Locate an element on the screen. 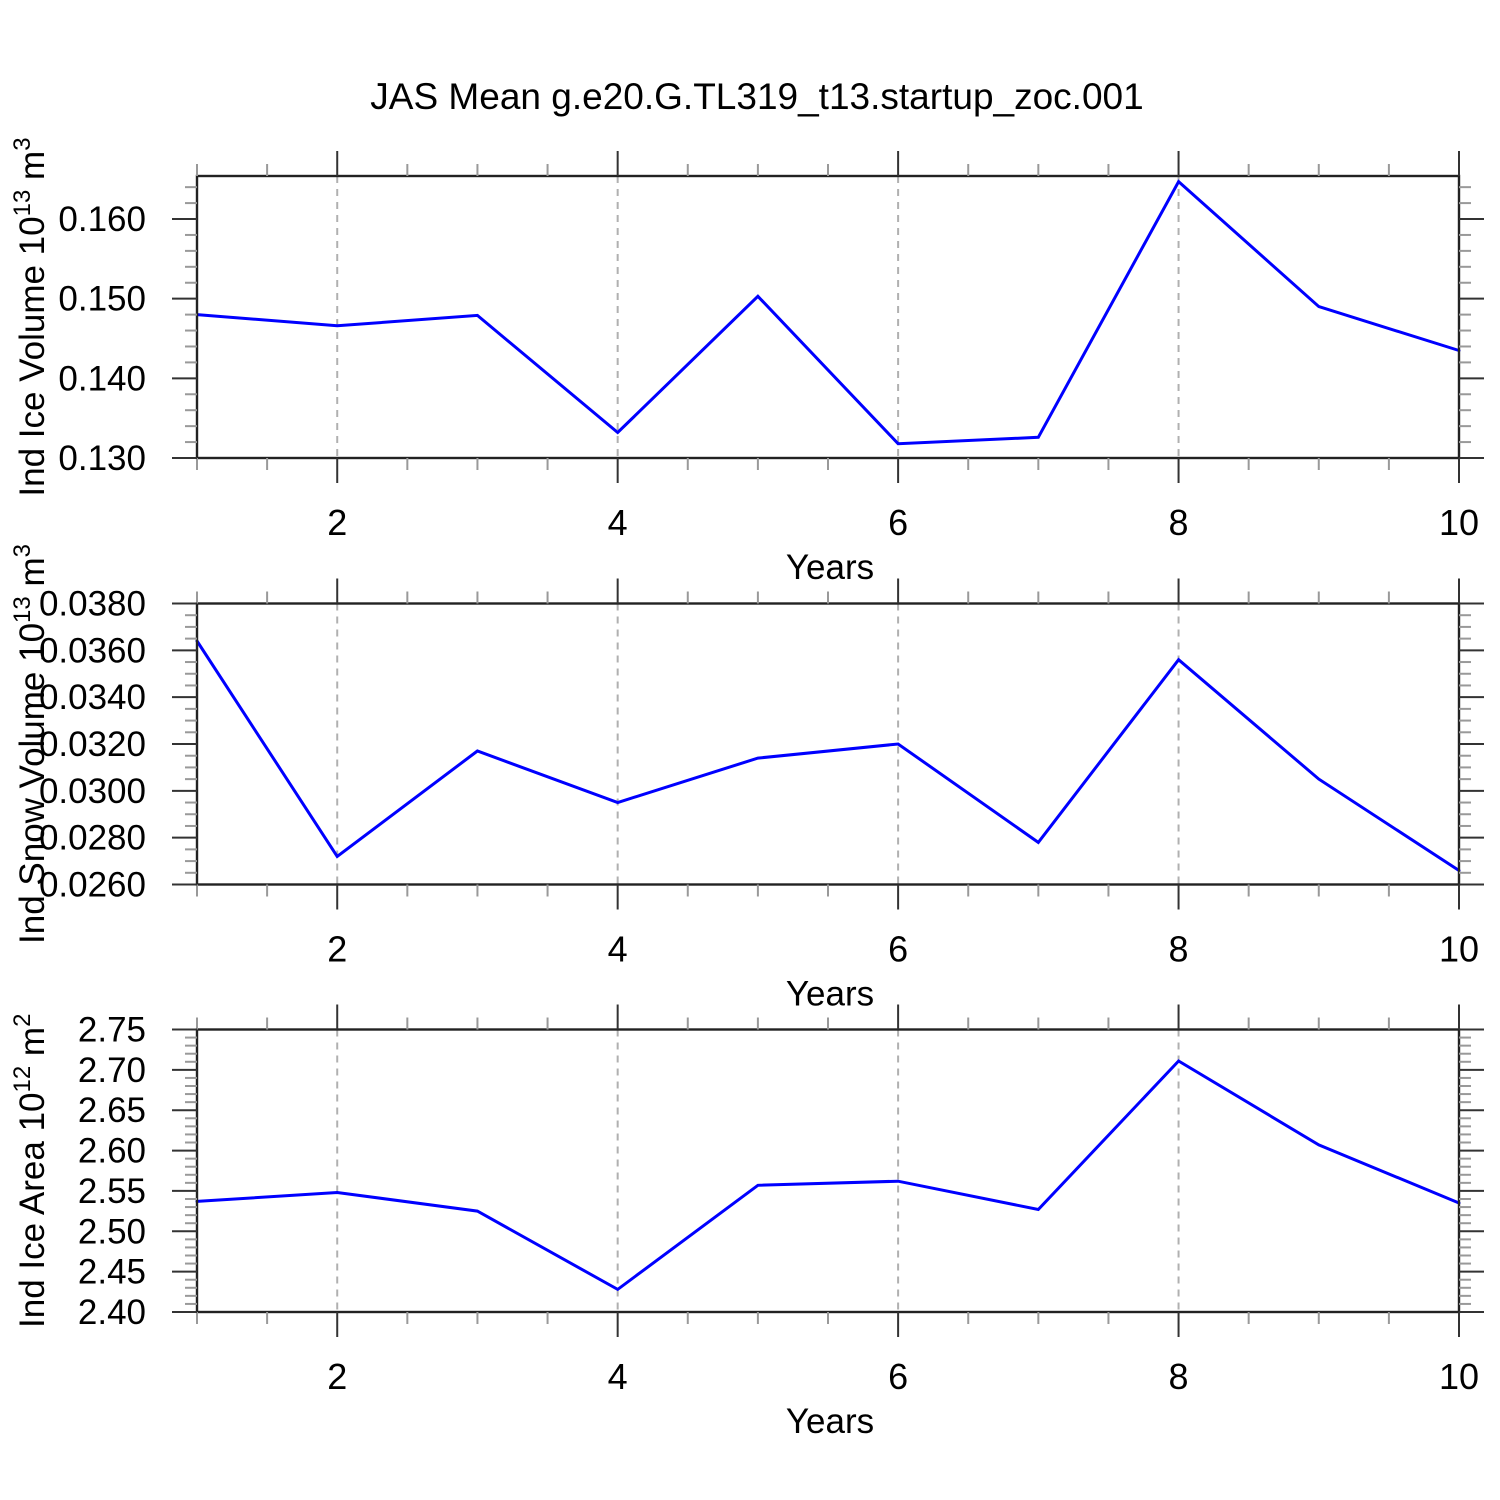 The height and width of the screenshot is (1500, 1500). y-tick-label: 2.50 is located at coordinates (112, 1231).